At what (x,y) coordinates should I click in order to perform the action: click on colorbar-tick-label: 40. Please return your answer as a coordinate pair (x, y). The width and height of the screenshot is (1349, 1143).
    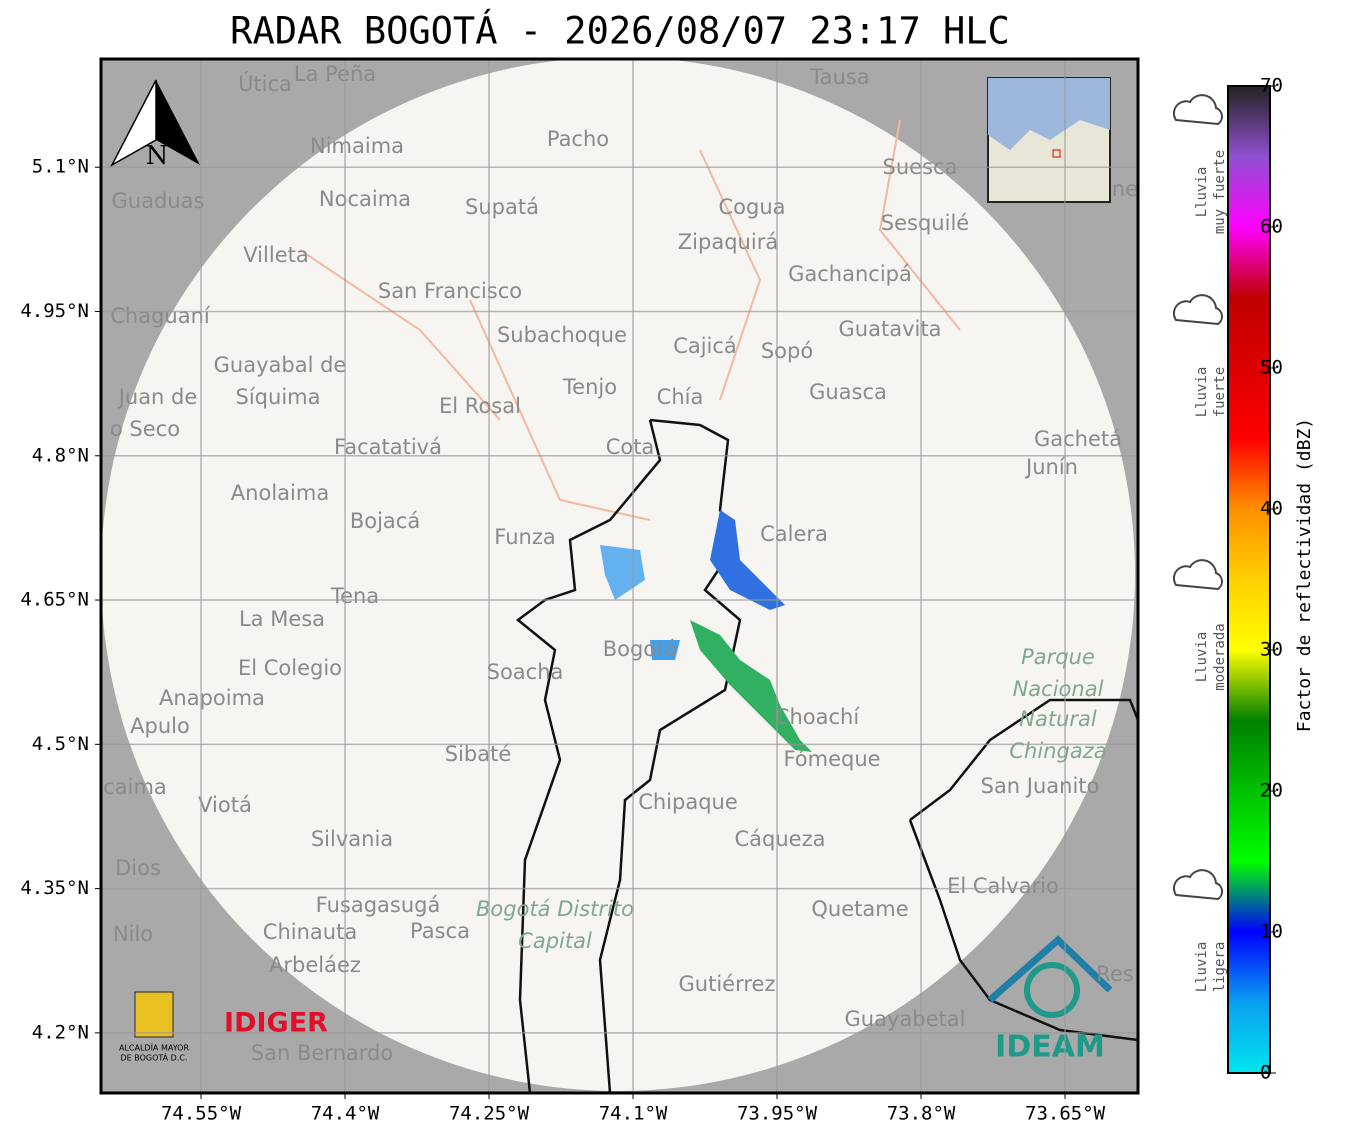
    Looking at the image, I should click on (1271, 509).